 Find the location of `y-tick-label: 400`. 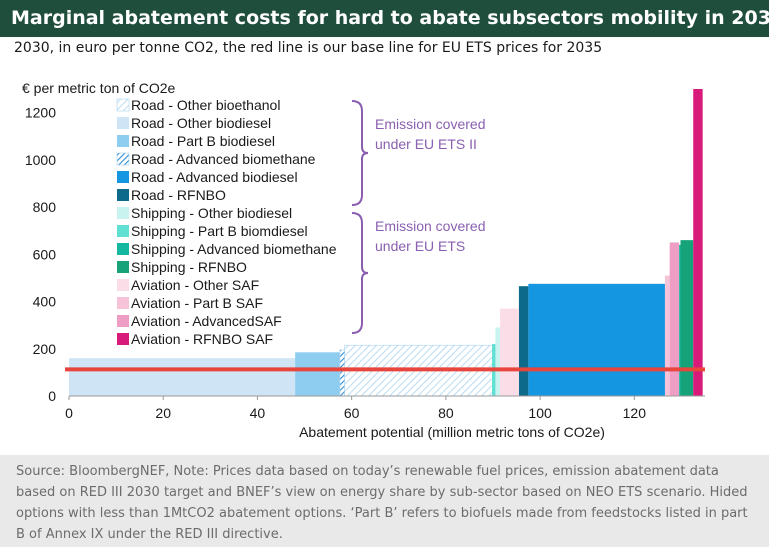

y-tick-label: 400 is located at coordinates (45, 302).